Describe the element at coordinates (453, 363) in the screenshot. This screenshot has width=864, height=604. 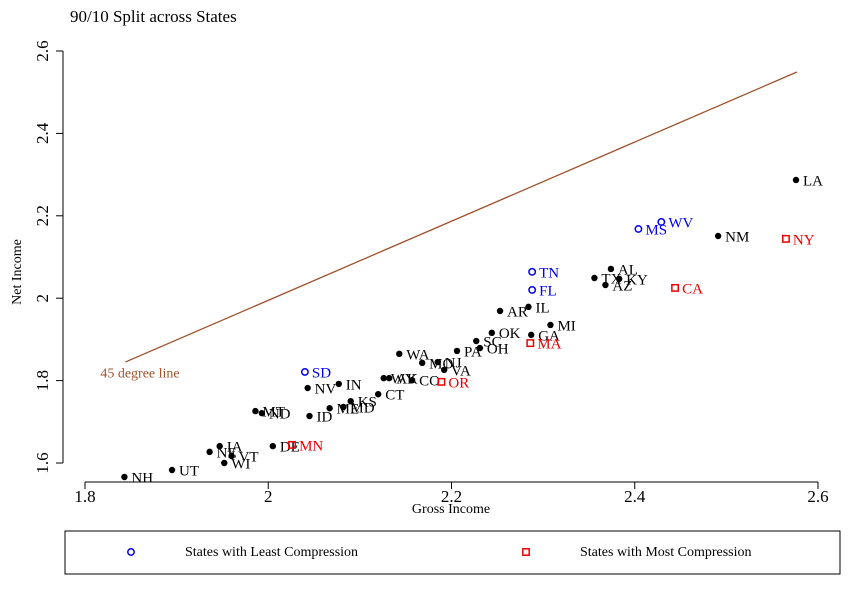
I see `point-label: NJ` at that location.